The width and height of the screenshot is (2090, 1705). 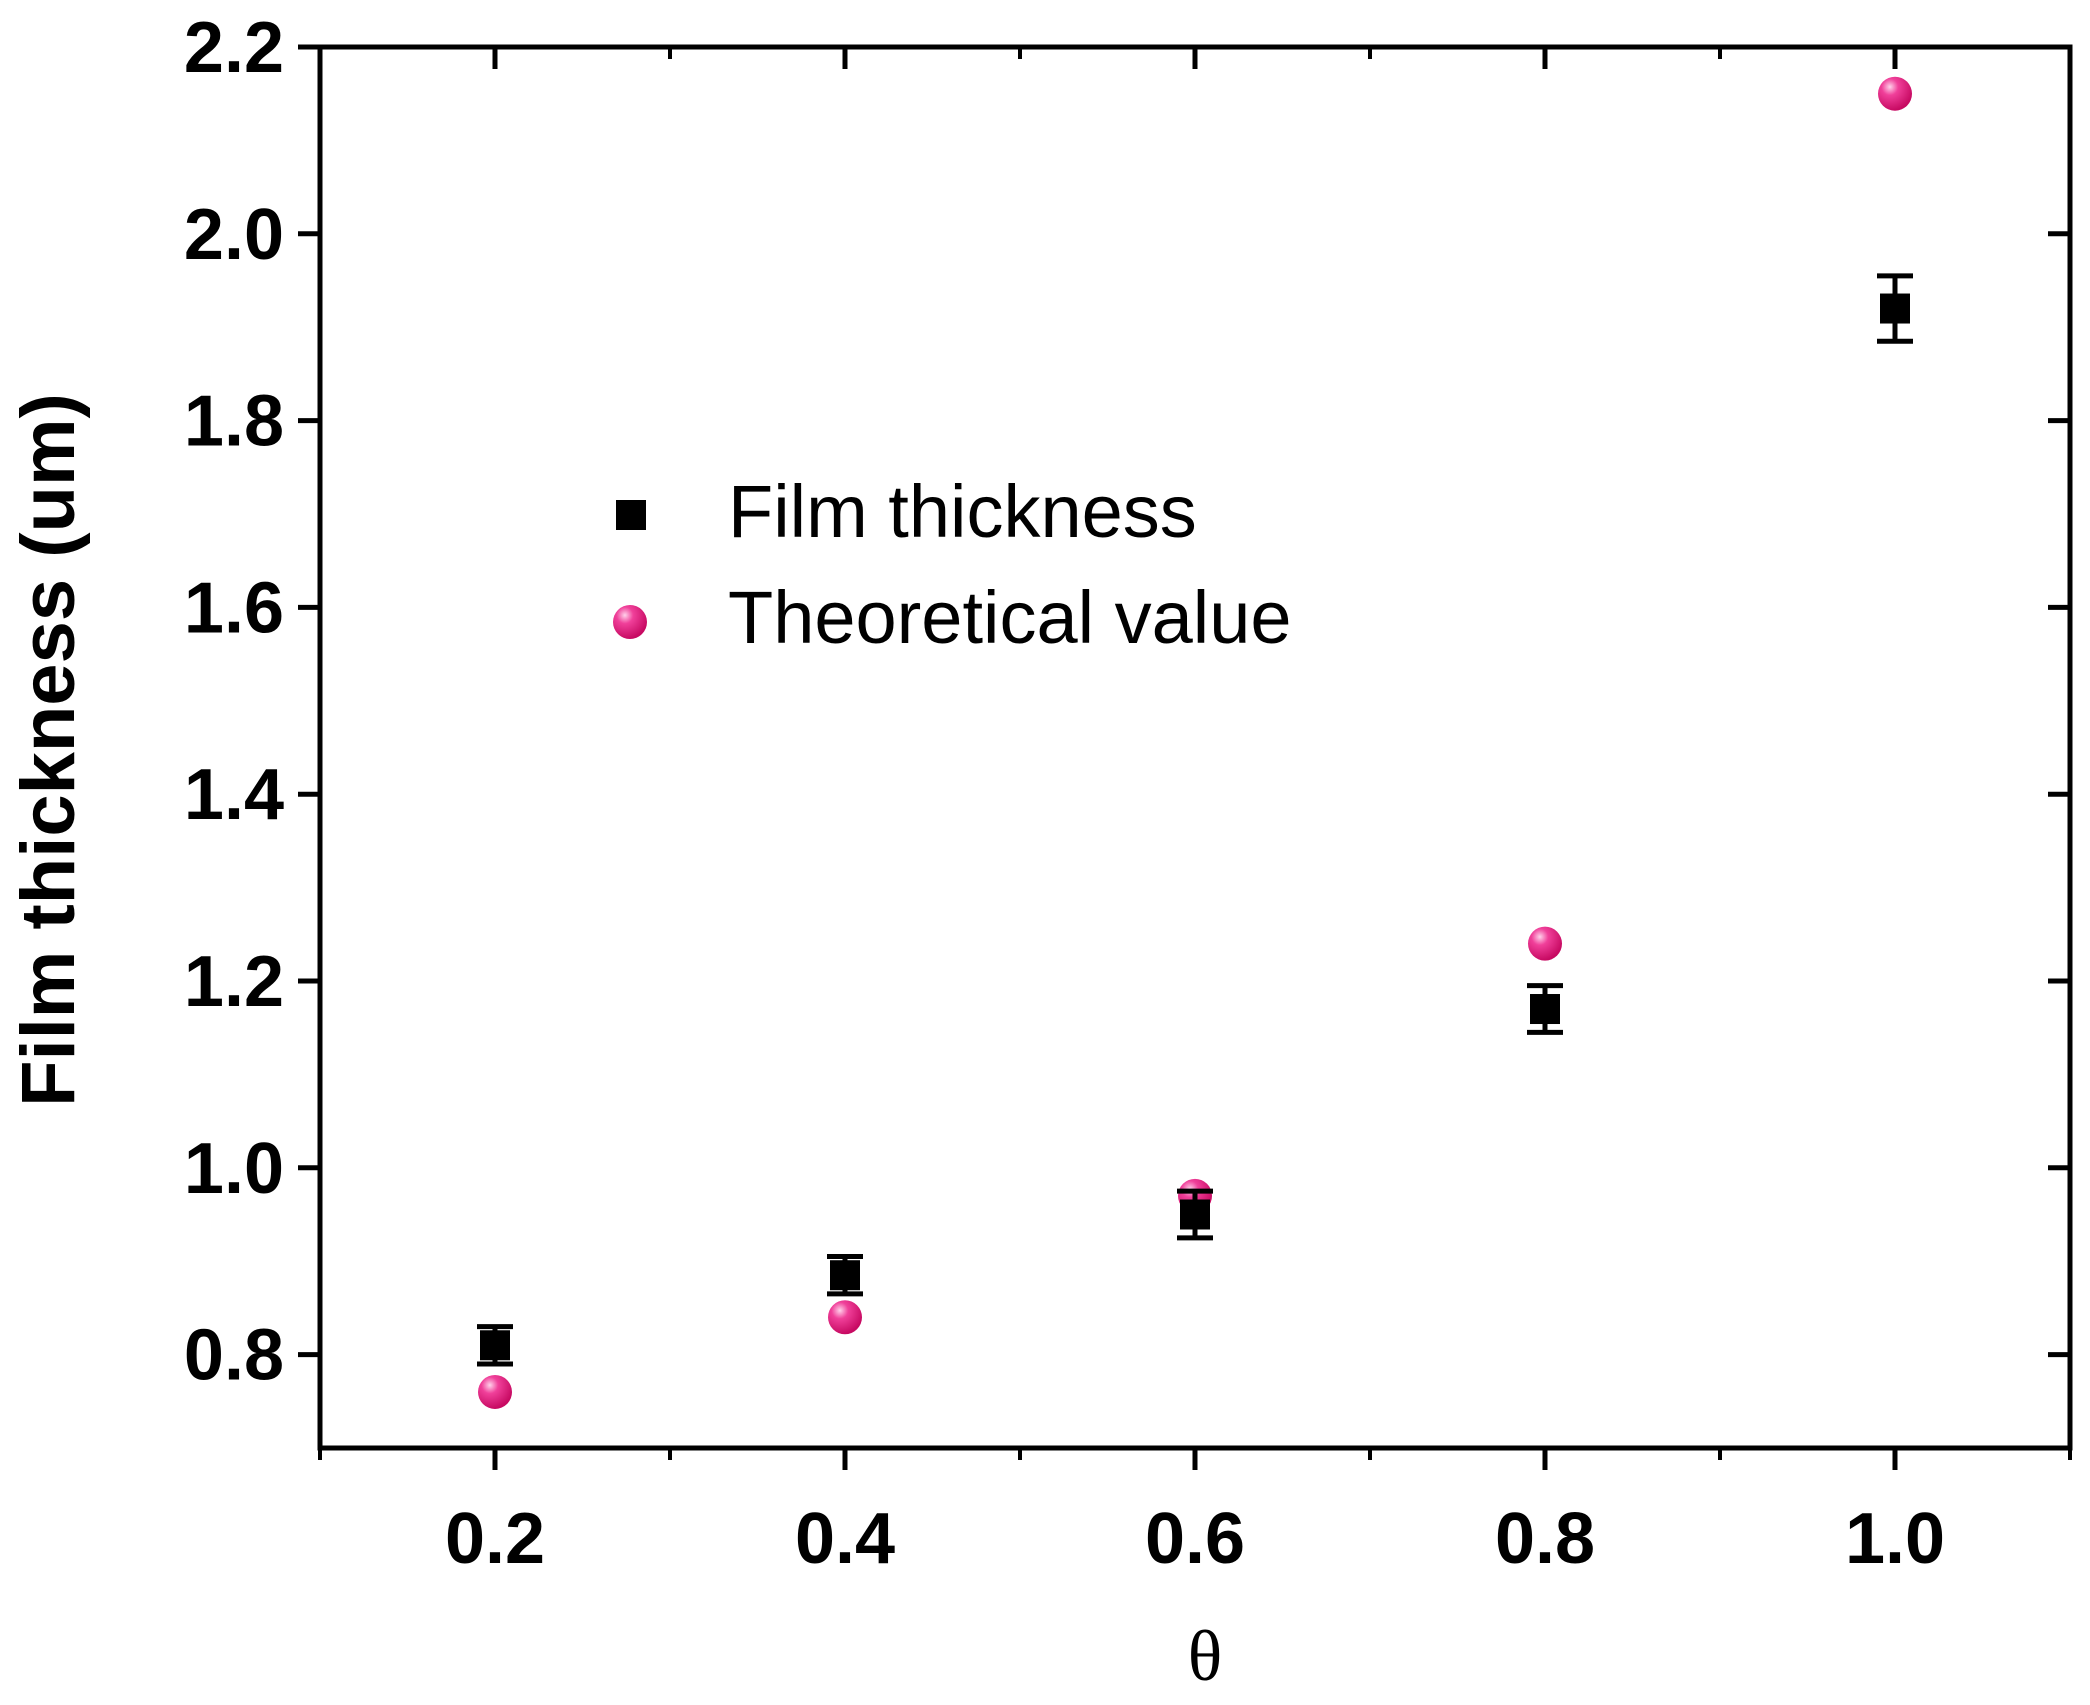 What do you see at coordinates (1195, 1539) in the screenshot?
I see `x-tick-label: 0.6` at bounding box center [1195, 1539].